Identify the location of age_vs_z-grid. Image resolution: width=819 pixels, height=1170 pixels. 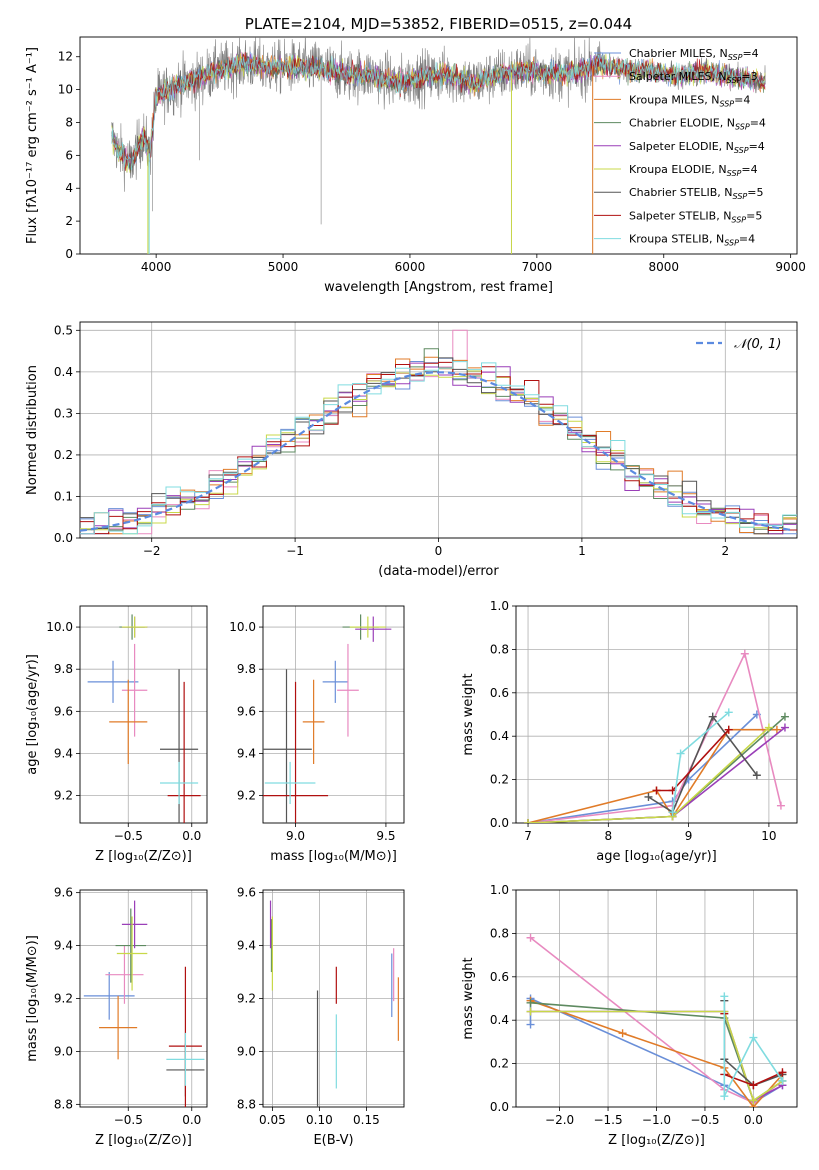
(143, 714).